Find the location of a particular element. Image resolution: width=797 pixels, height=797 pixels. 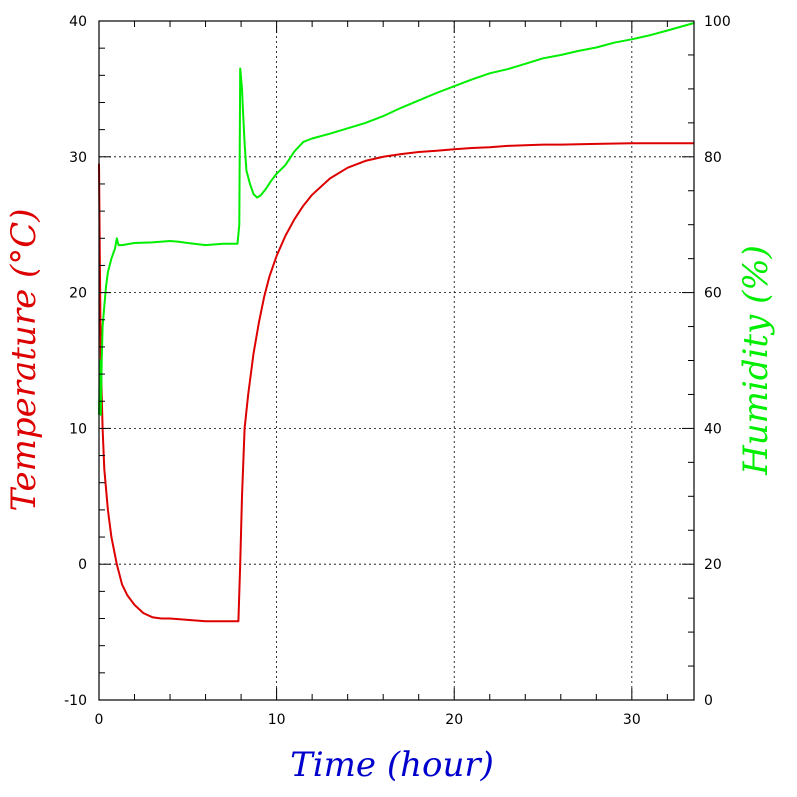

x-tick-label-10: 10 is located at coordinates (277, 720).